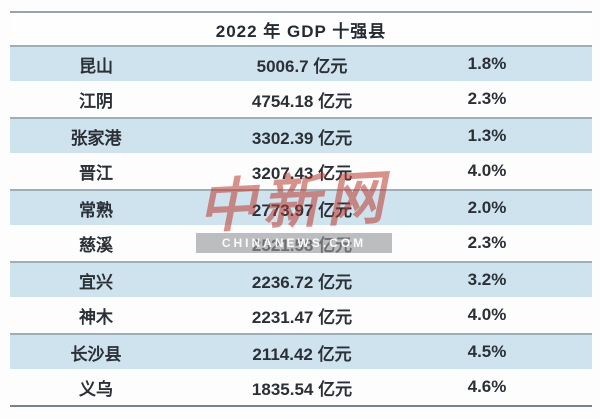 This screenshot has height=419, width=600. I want to click on gdp-value-cell: 2521.58 亿元, so click(302, 245).